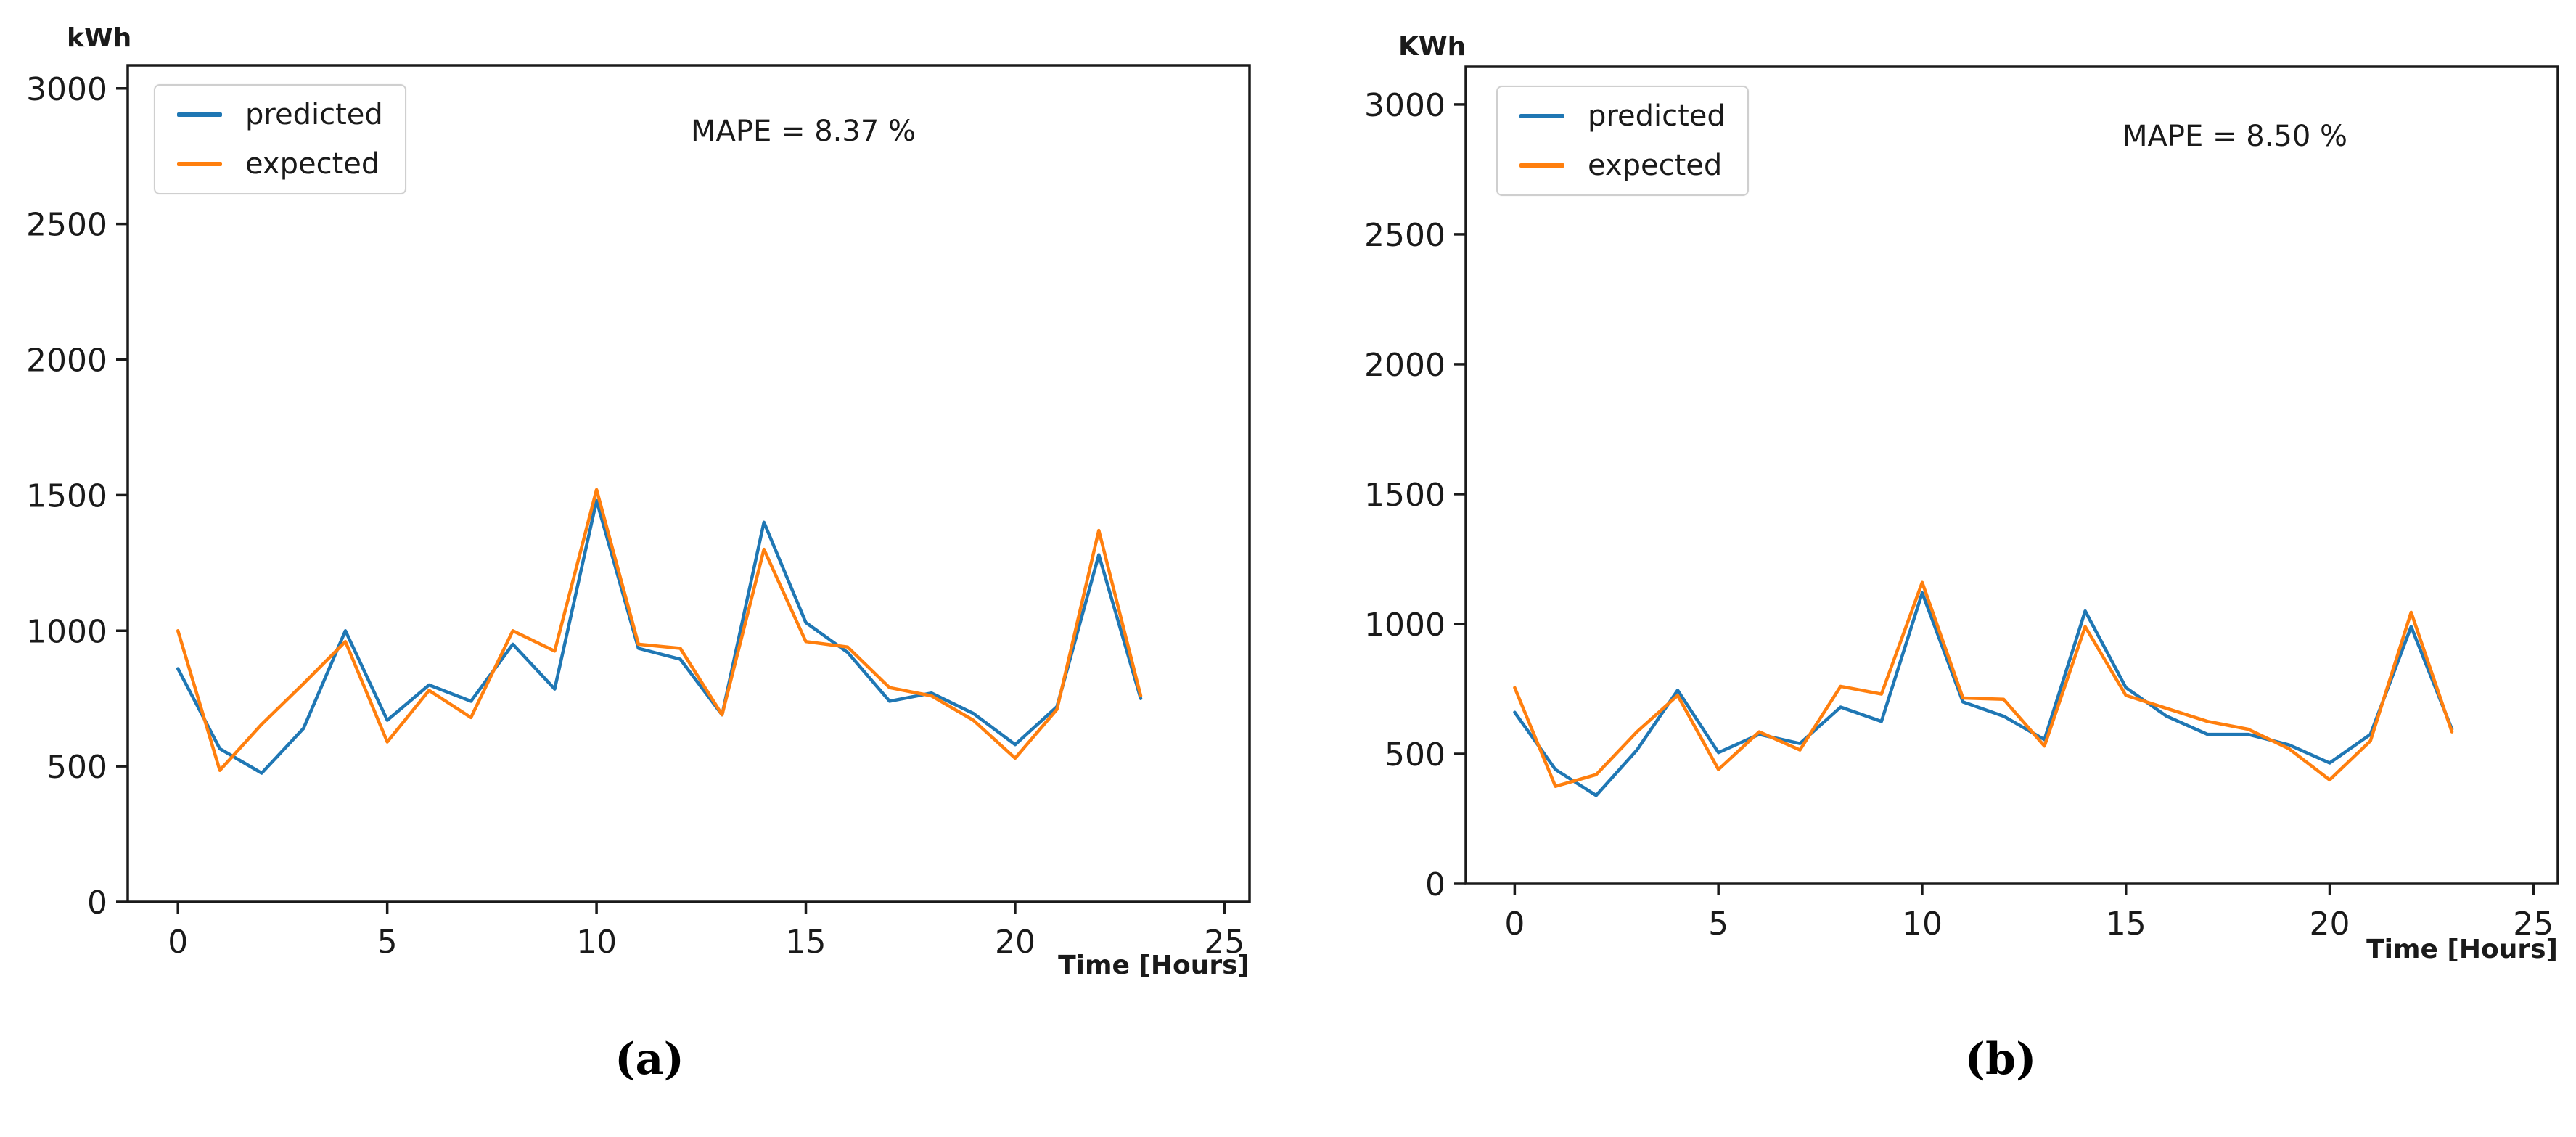 This screenshot has height=1137, width=2576. I want to click on y-axis-unit-label: kWh, so click(99, 38).